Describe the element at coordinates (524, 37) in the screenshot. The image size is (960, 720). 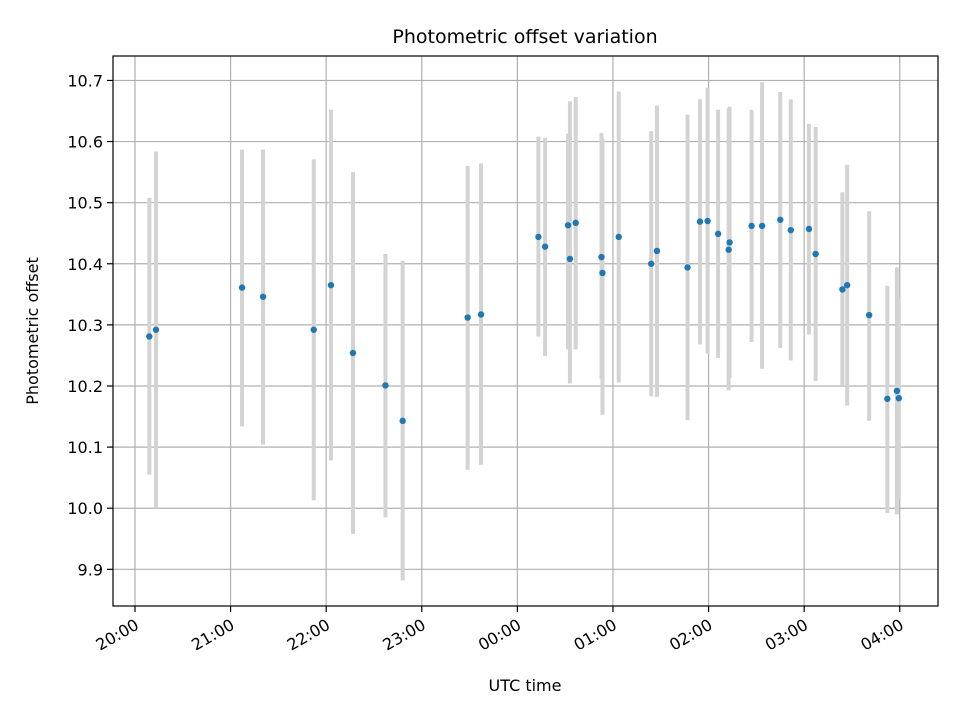
I see `chart-title: Photometric offset variation` at that location.